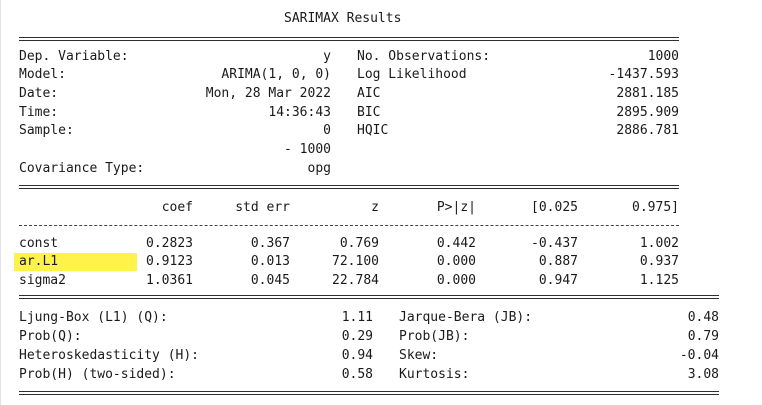 This screenshot has width=762, height=405. What do you see at coordinates (169, 261) in the screenshot?
I see `table-cell: 0.9123` at bounding box center [169, 261].